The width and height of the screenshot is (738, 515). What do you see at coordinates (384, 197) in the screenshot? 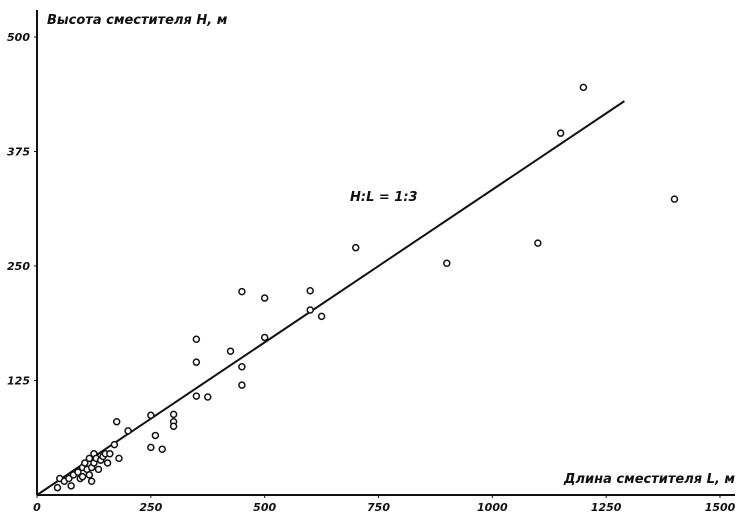
I see `ratio-annotation: H:L = 1:3` at bounding box center [384, 197].